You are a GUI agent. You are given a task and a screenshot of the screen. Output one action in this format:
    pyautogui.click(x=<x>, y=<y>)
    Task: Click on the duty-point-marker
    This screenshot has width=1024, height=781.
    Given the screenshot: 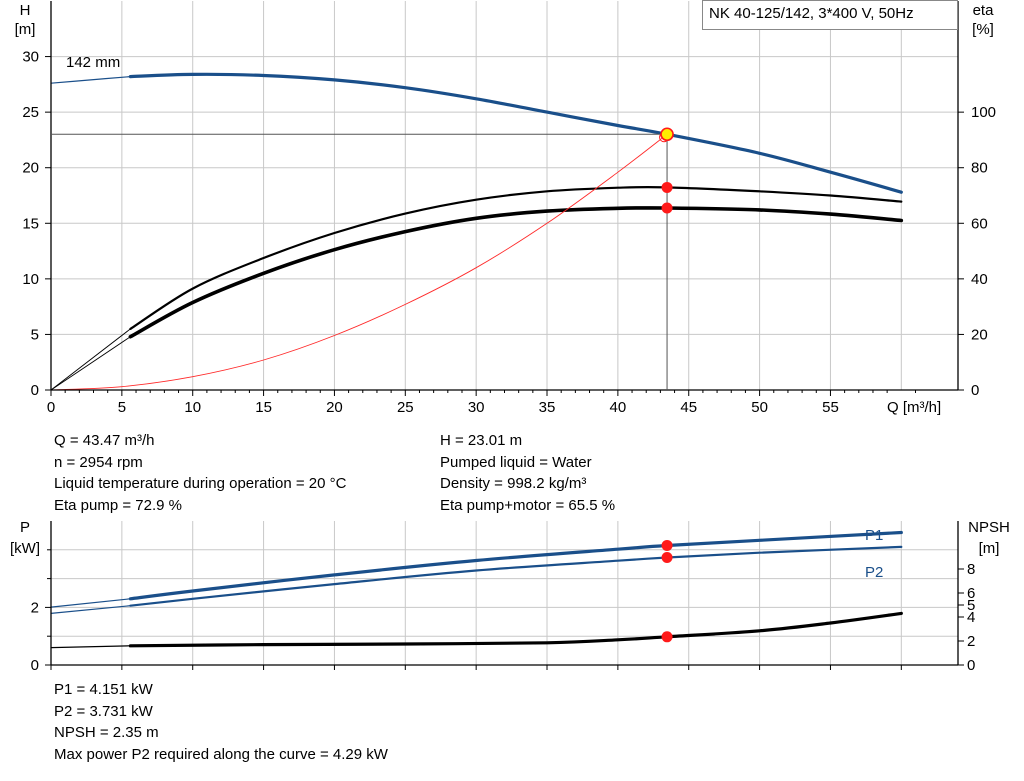 What is the action you would take?
    pyautogui.click(x=667, y=134)
    